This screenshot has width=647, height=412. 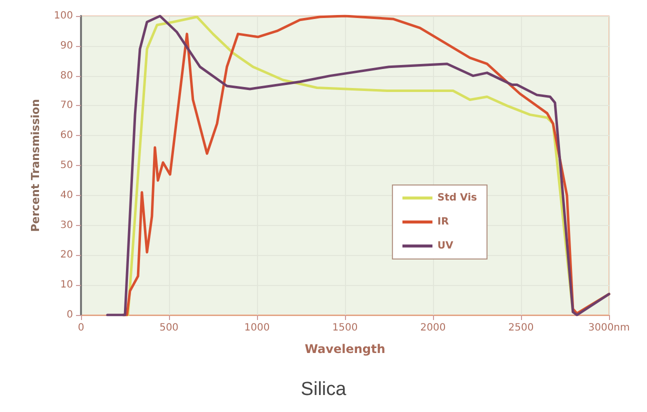 I want to click on x-tick-label: 1000, so click(x=257, y=328).